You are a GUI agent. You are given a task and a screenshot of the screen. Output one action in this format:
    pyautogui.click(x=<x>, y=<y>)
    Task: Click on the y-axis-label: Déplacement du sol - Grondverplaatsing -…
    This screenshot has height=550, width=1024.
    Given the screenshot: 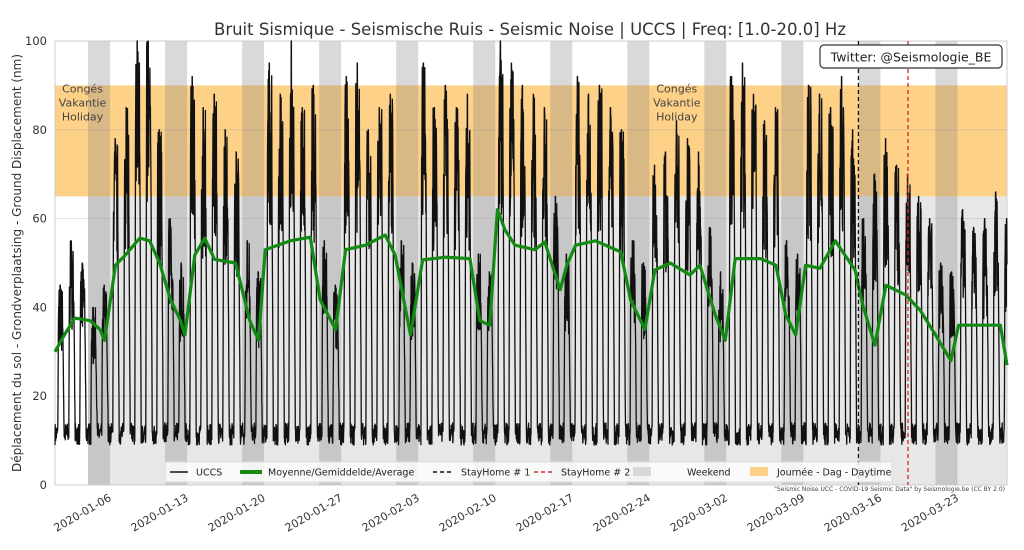 What is the action you would take?
    pyautogui.click(x=17, y=263)
    